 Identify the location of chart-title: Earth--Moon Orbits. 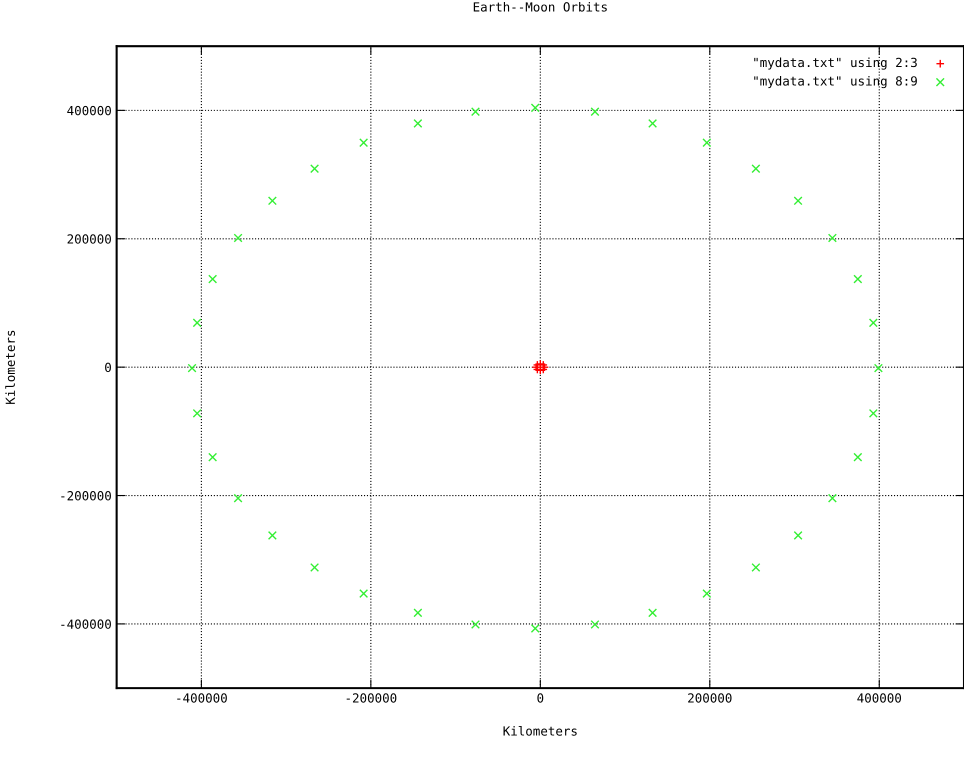
(540, 7).